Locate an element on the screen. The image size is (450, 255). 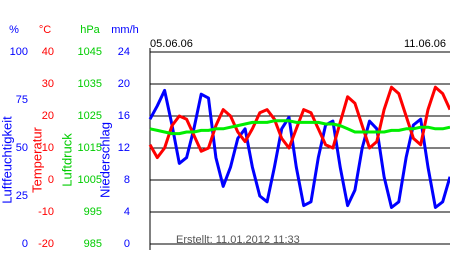
y-tick-label: 24 is located at coordinates (124, 52).